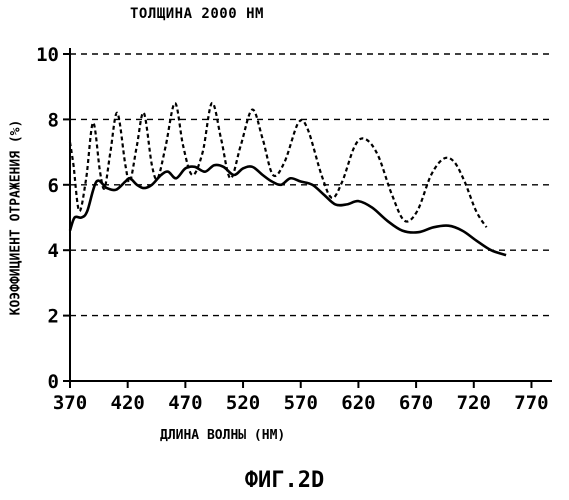 Image resolution: width=569 pixels, height=500 pixels. What do you see at coordinates (288, 210) in the screenshot?
I see `series-line-solid` at bounding box center [288, 210].